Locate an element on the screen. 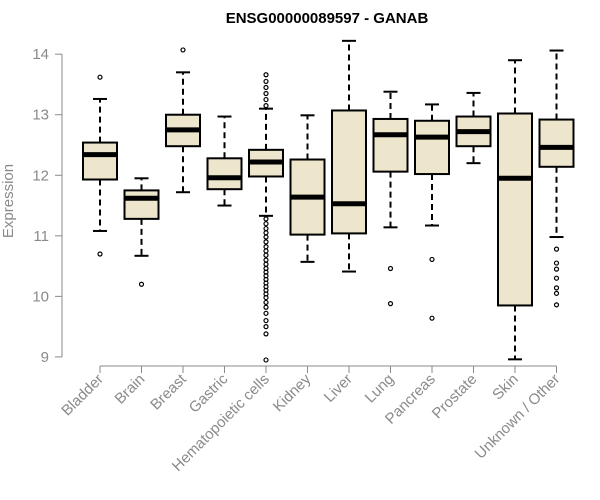  x-tick-label: Brain is located at coordinates (130, 389).